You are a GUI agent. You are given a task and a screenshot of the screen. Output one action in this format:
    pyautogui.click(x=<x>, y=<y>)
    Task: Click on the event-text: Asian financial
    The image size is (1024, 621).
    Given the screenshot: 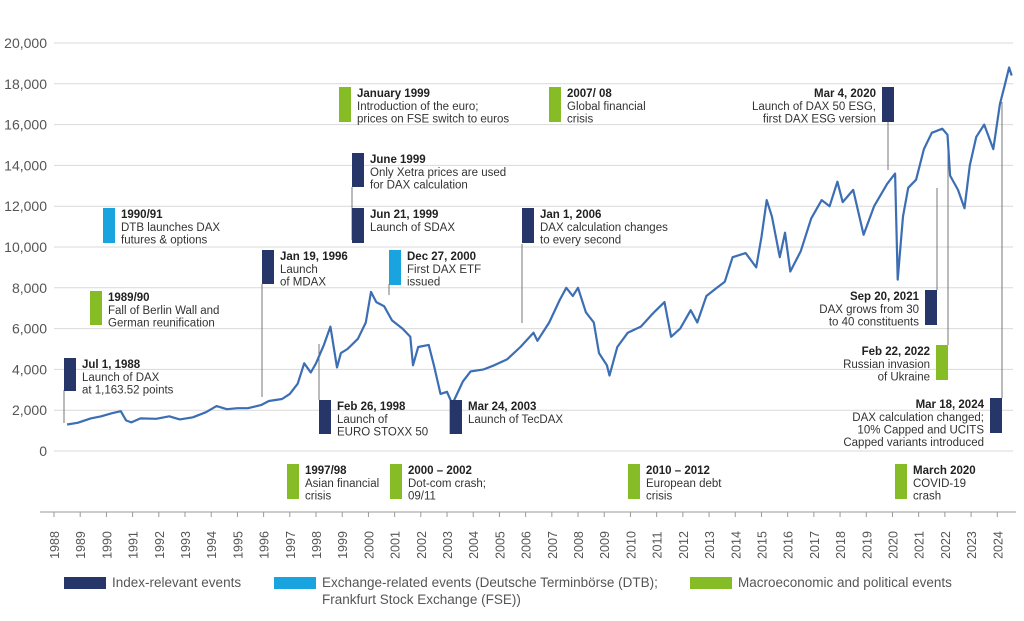 What is the action you would take?
    pyautogui.click(x=342, y=484)
    